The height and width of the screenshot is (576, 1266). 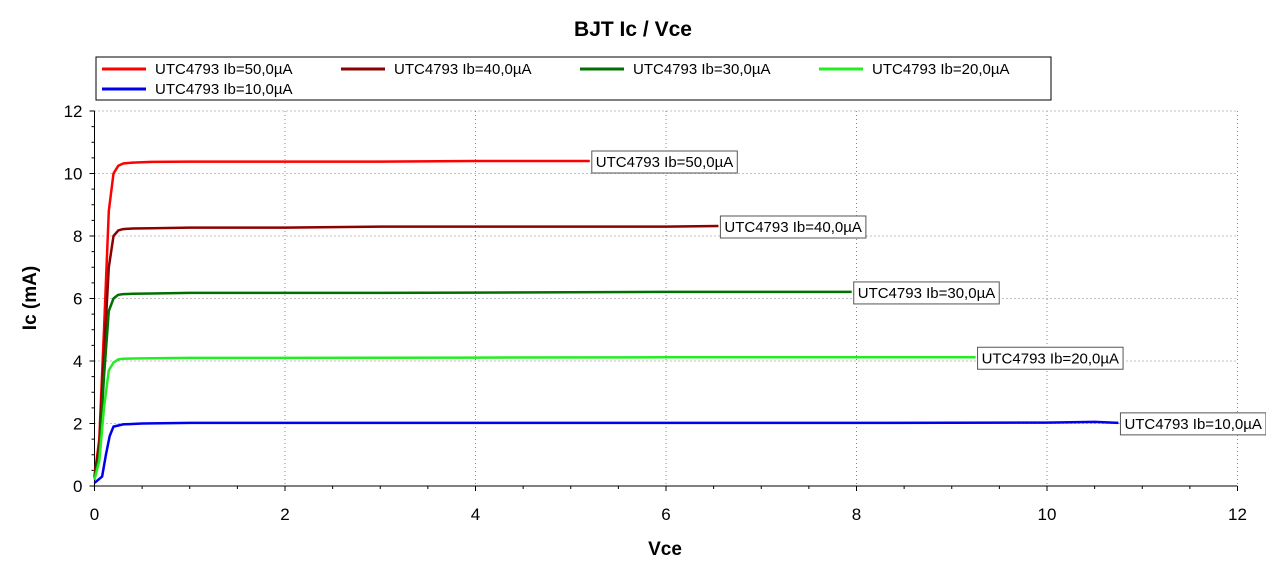 What do you see at coordinates (633, 29) in the screenshot?
I see `chart-title: BJT Ic / Vce` at bounding box center [633, 29].